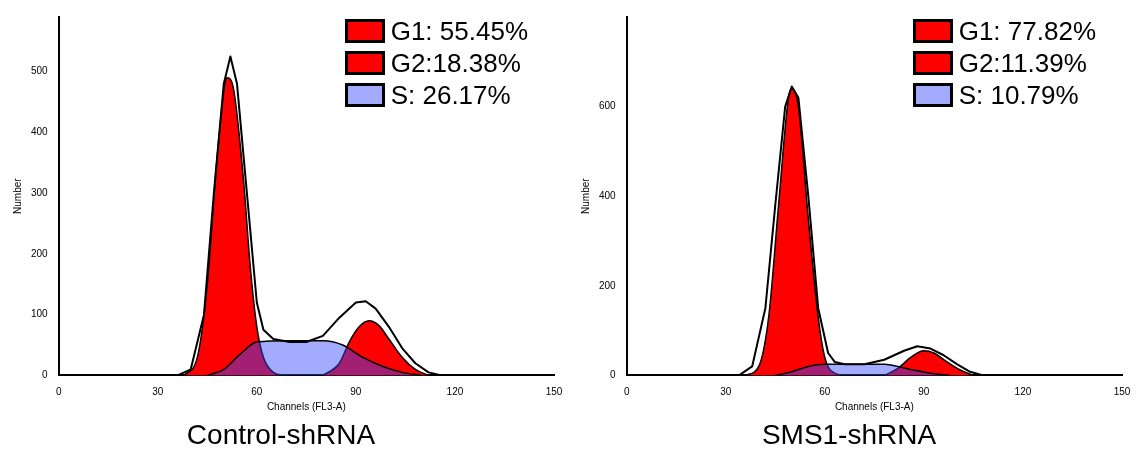 This screenshot has width=1144, height=461. I want to click on legend-label: S: 10.79%, so click(1018, 95).